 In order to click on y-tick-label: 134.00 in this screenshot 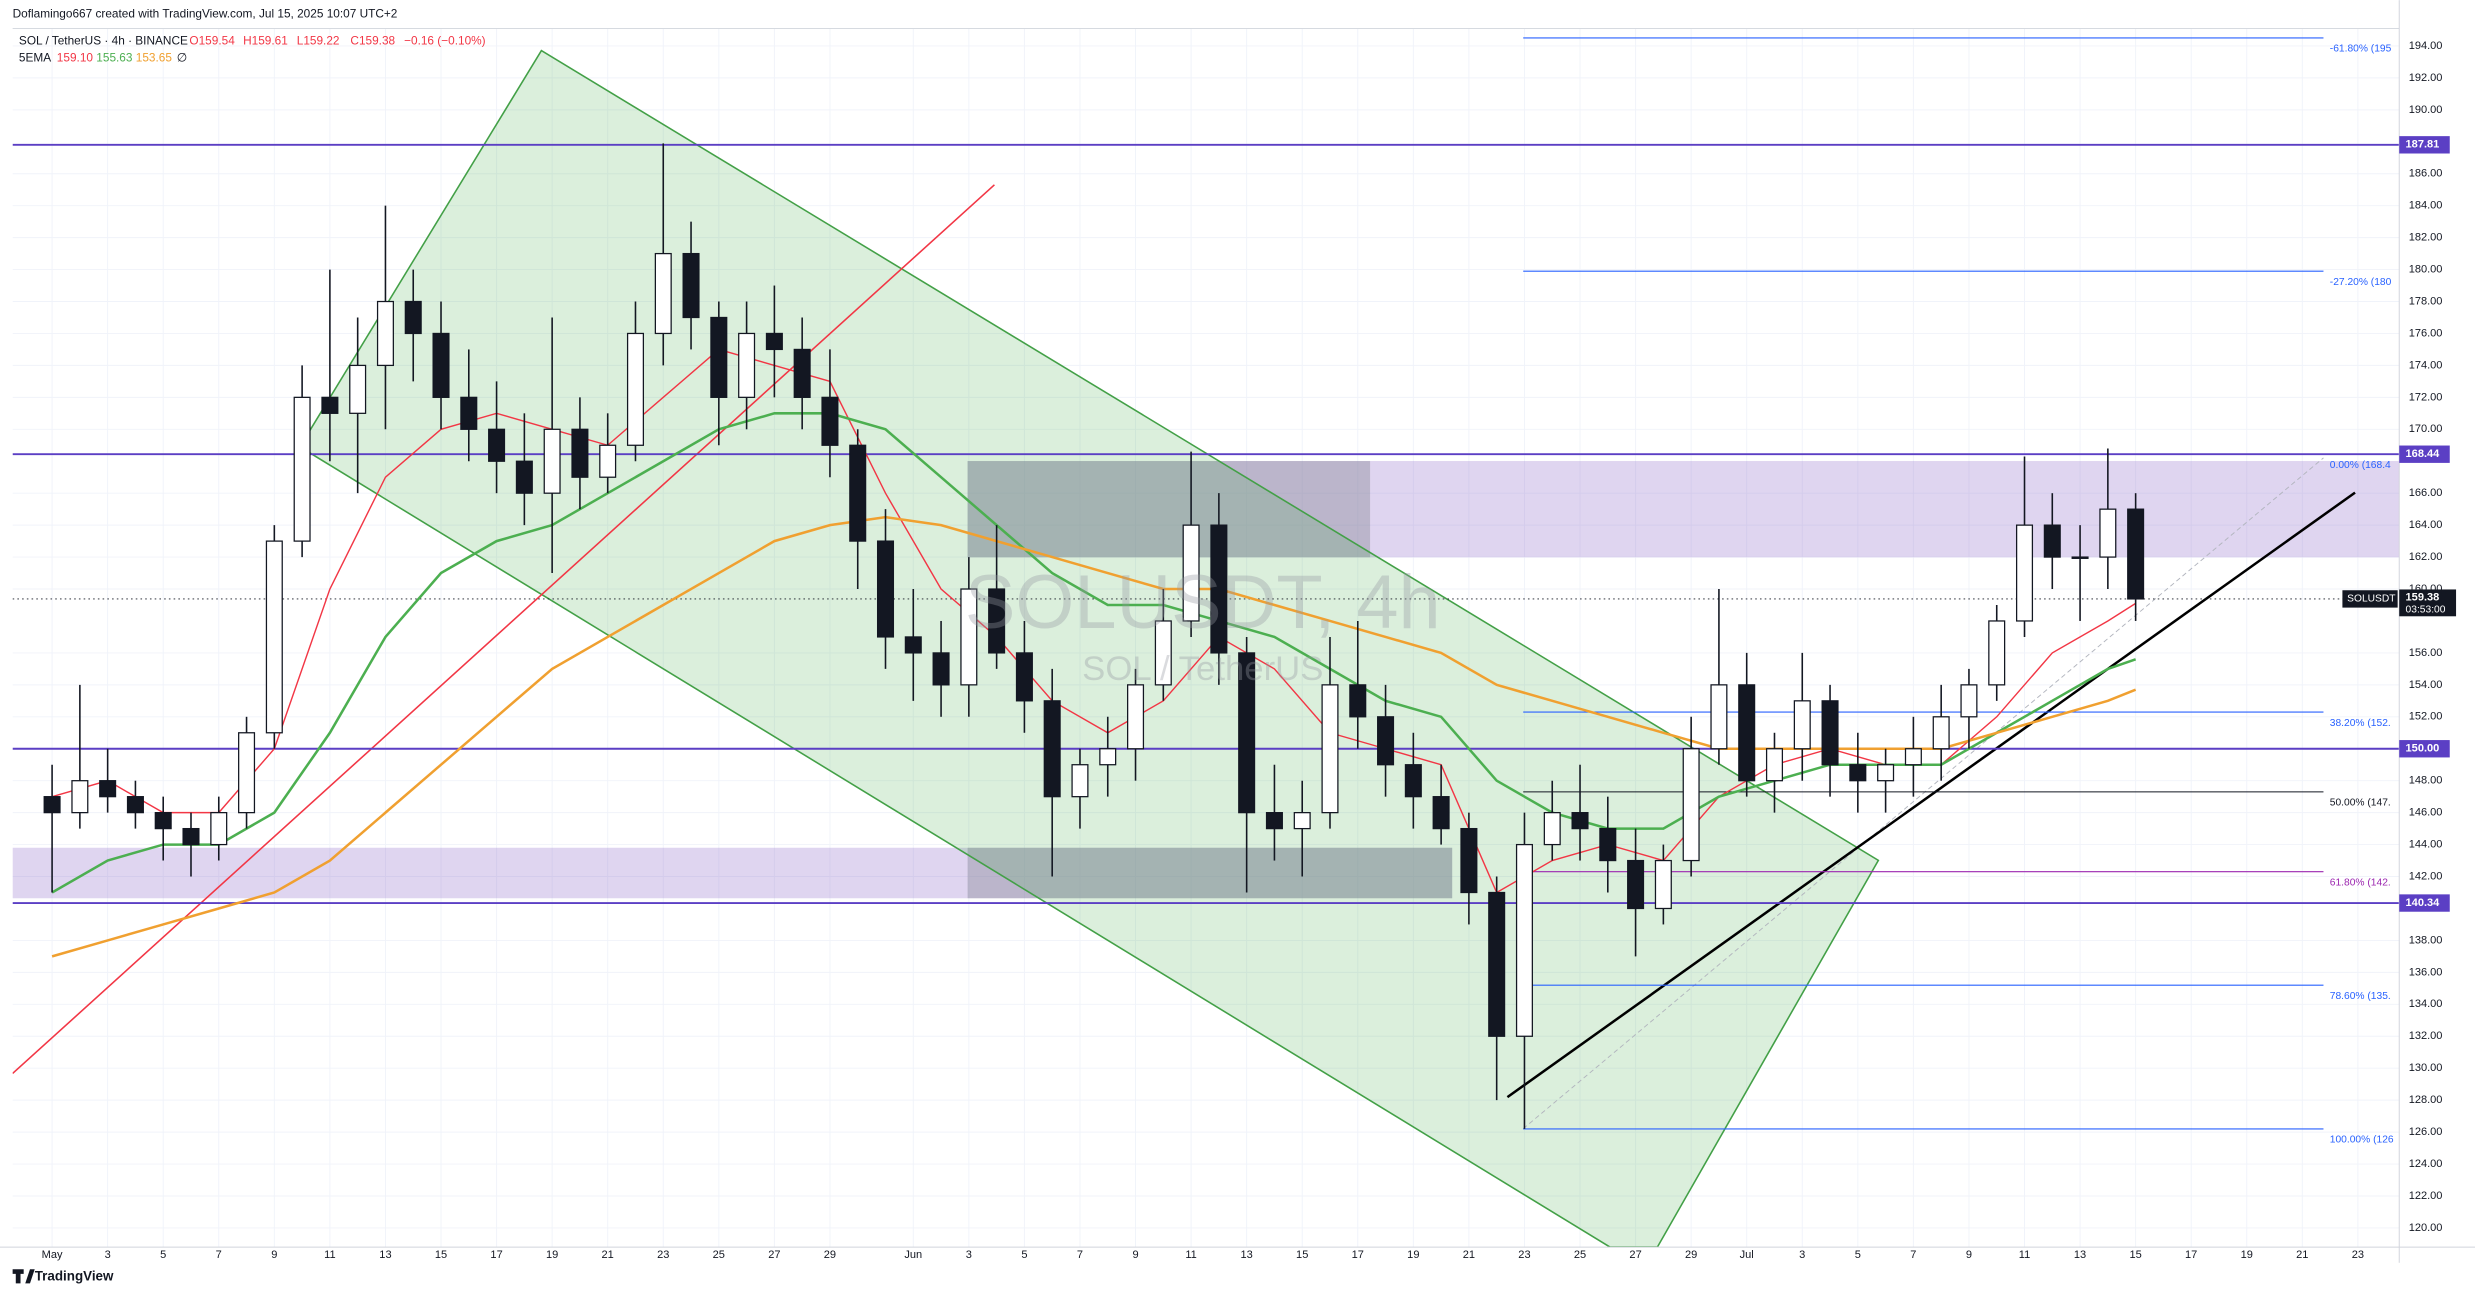, I will do `click(2426, 1004)`.